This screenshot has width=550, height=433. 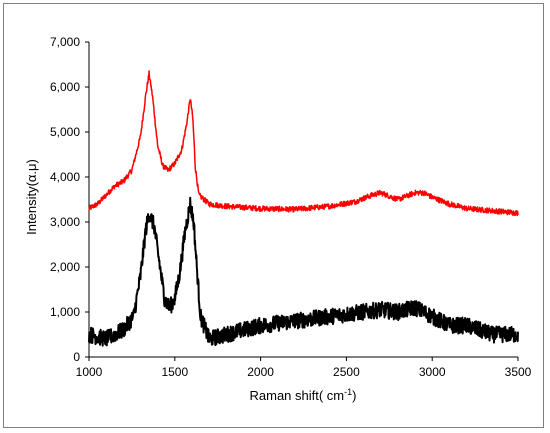 What do you see at coordinates (303, 395) in the screenshot?
I see `x-axis-title: Raman shift( cm-1)` at bounding box center [303, 395].